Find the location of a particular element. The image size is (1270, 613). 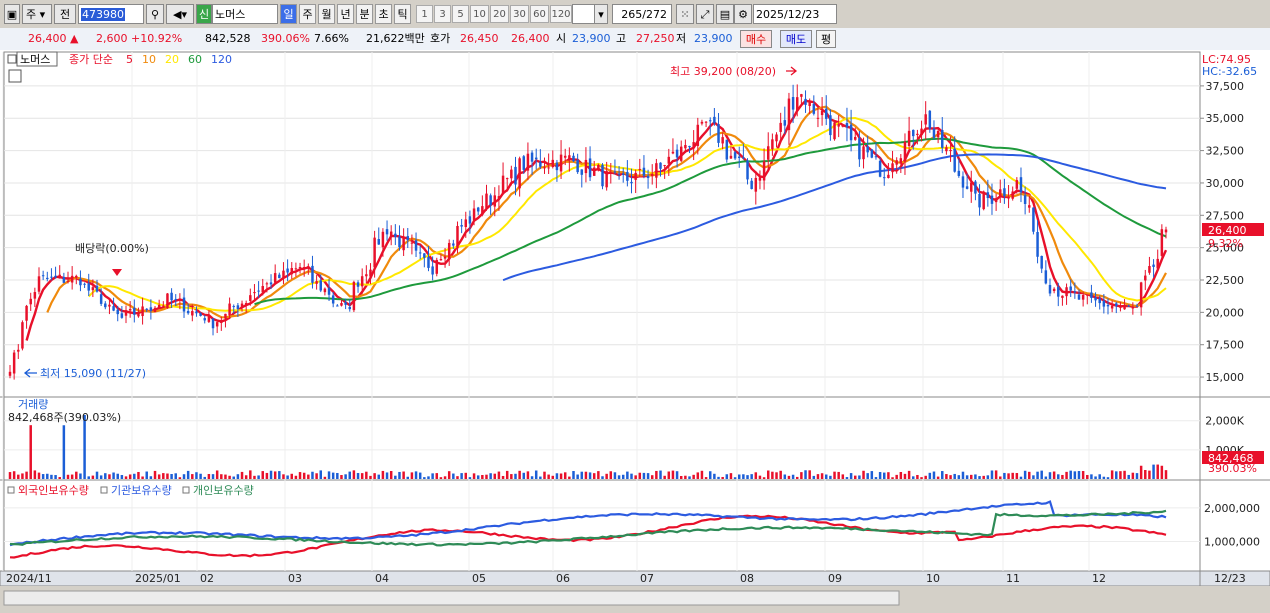

high-label: 고 is located at coordinates (621, 38).